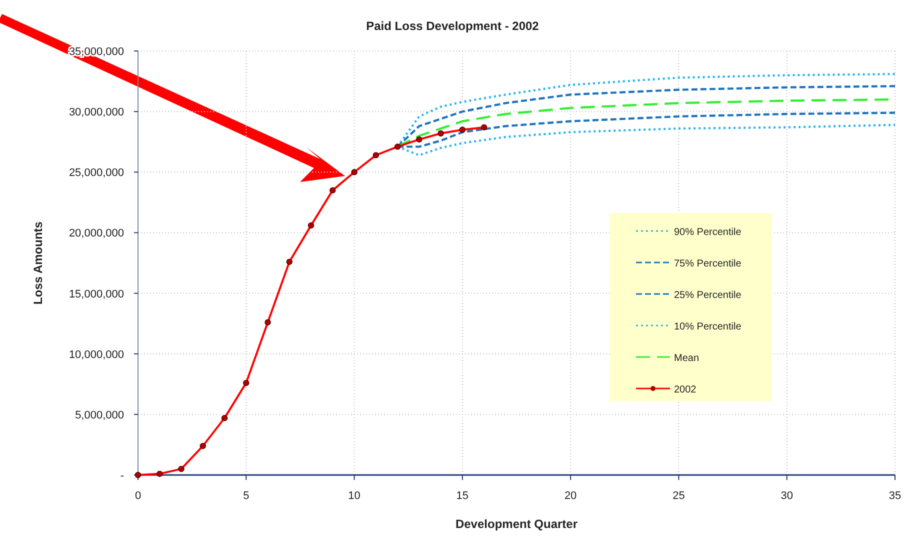  Describe the element at coordinates (678, 496) in the screenshot. I see `x-tick-label: 25` at that location.